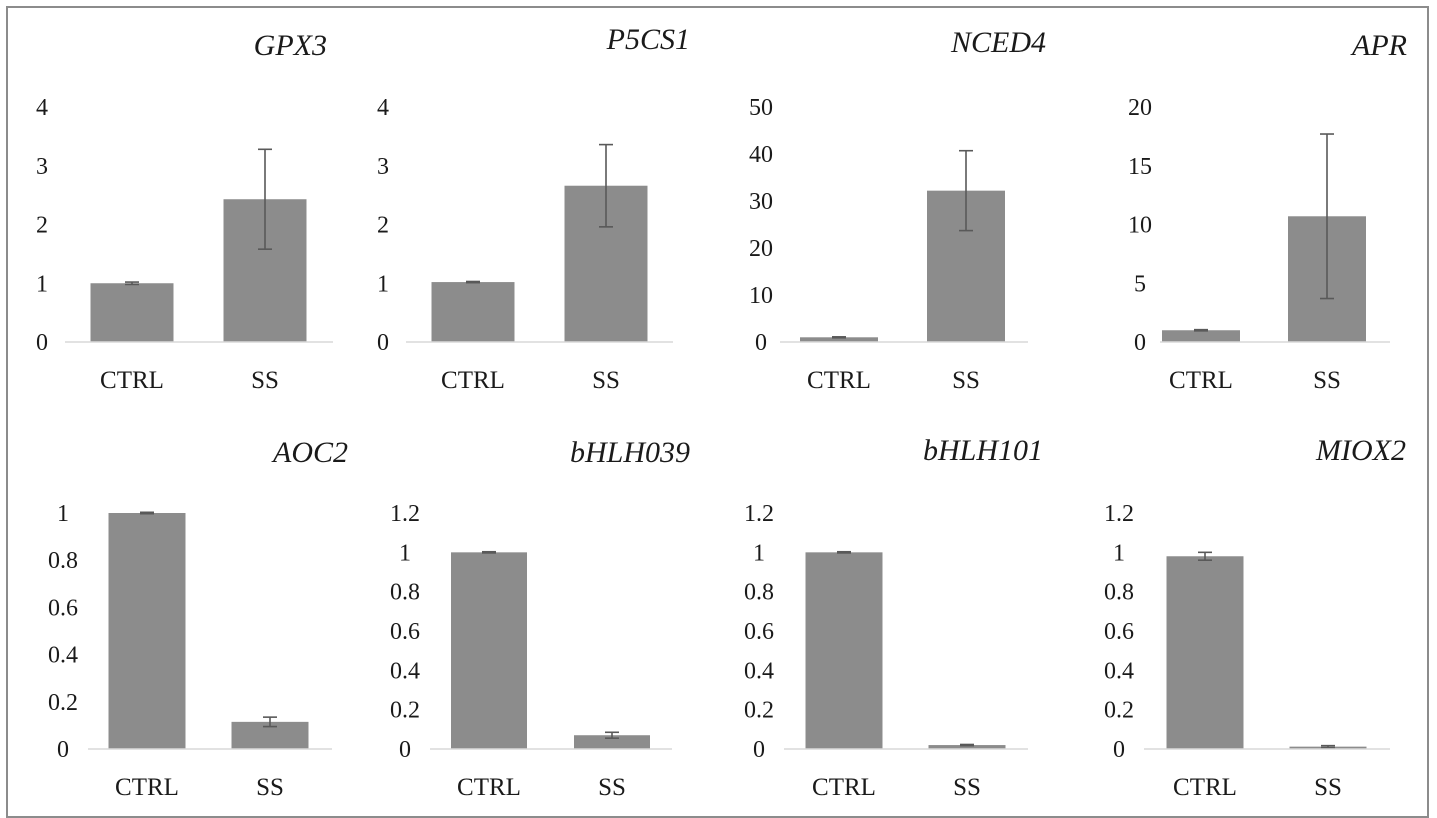 The width and height of the screenshot is (1437, 818). I want to click on chart-panel-apr: APR 0 5 10 15 20 CTRL SS, so click(1267, 211).